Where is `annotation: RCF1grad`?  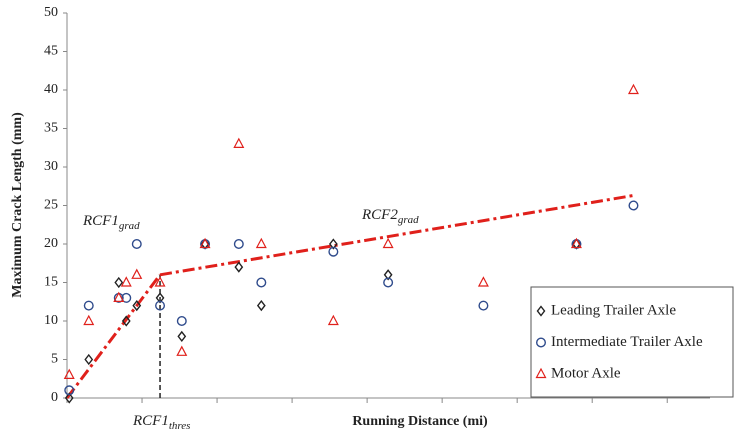
annotation: RCF1grad is located at coordinates (111, 222).